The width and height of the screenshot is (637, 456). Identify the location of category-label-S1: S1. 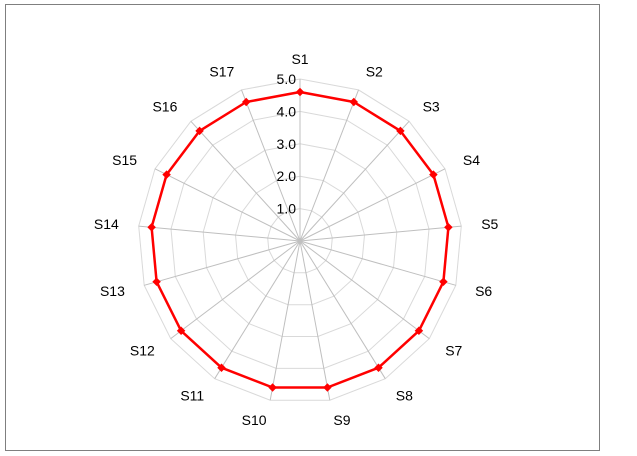
(299, 59).